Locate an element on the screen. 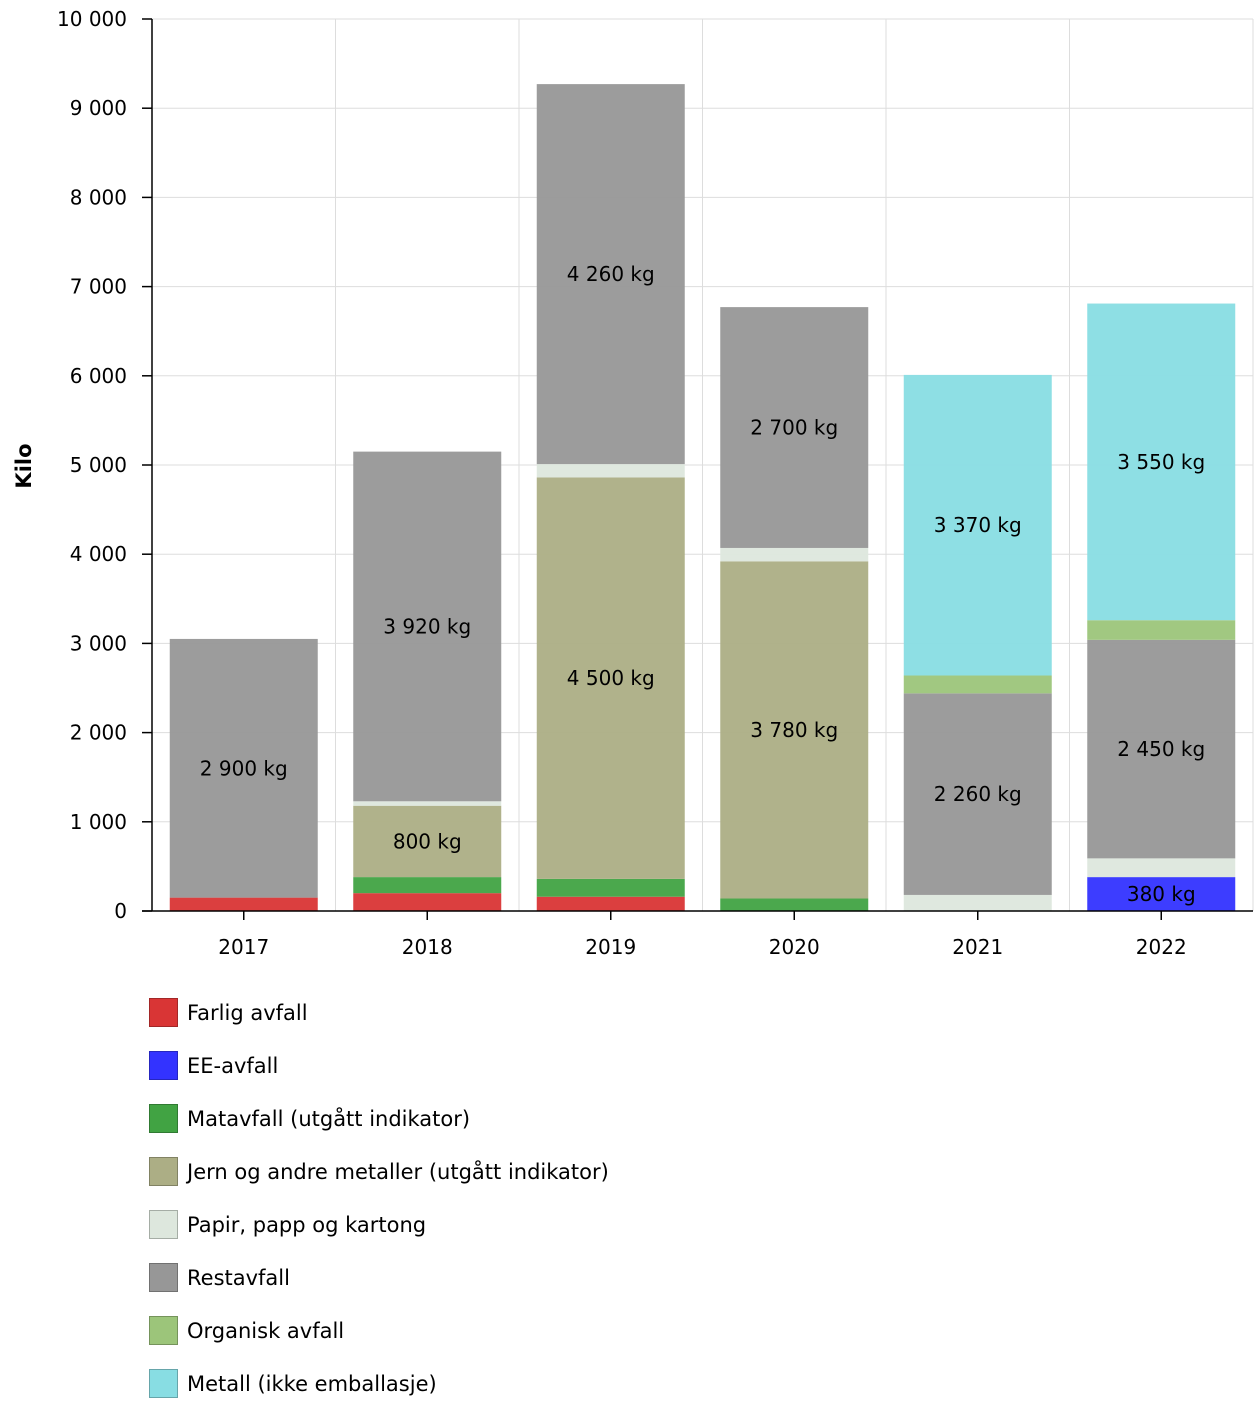  bar-value-label: 2 260 kg is located at coordinates (978, 794).